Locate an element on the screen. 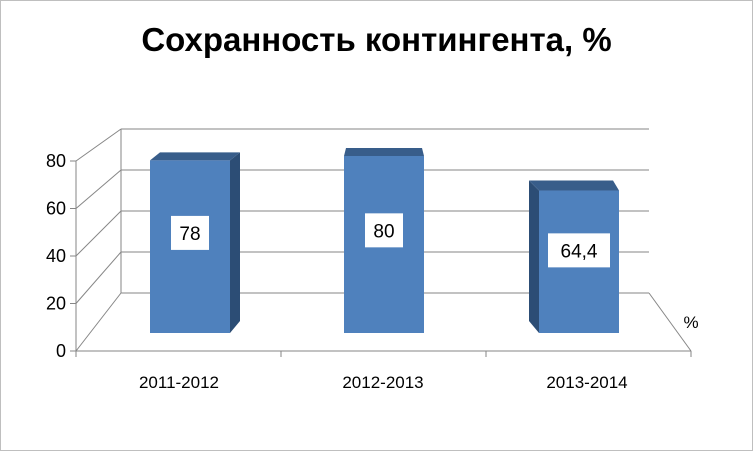  y-tick-label: 60 is located at coordinates (56, 209).